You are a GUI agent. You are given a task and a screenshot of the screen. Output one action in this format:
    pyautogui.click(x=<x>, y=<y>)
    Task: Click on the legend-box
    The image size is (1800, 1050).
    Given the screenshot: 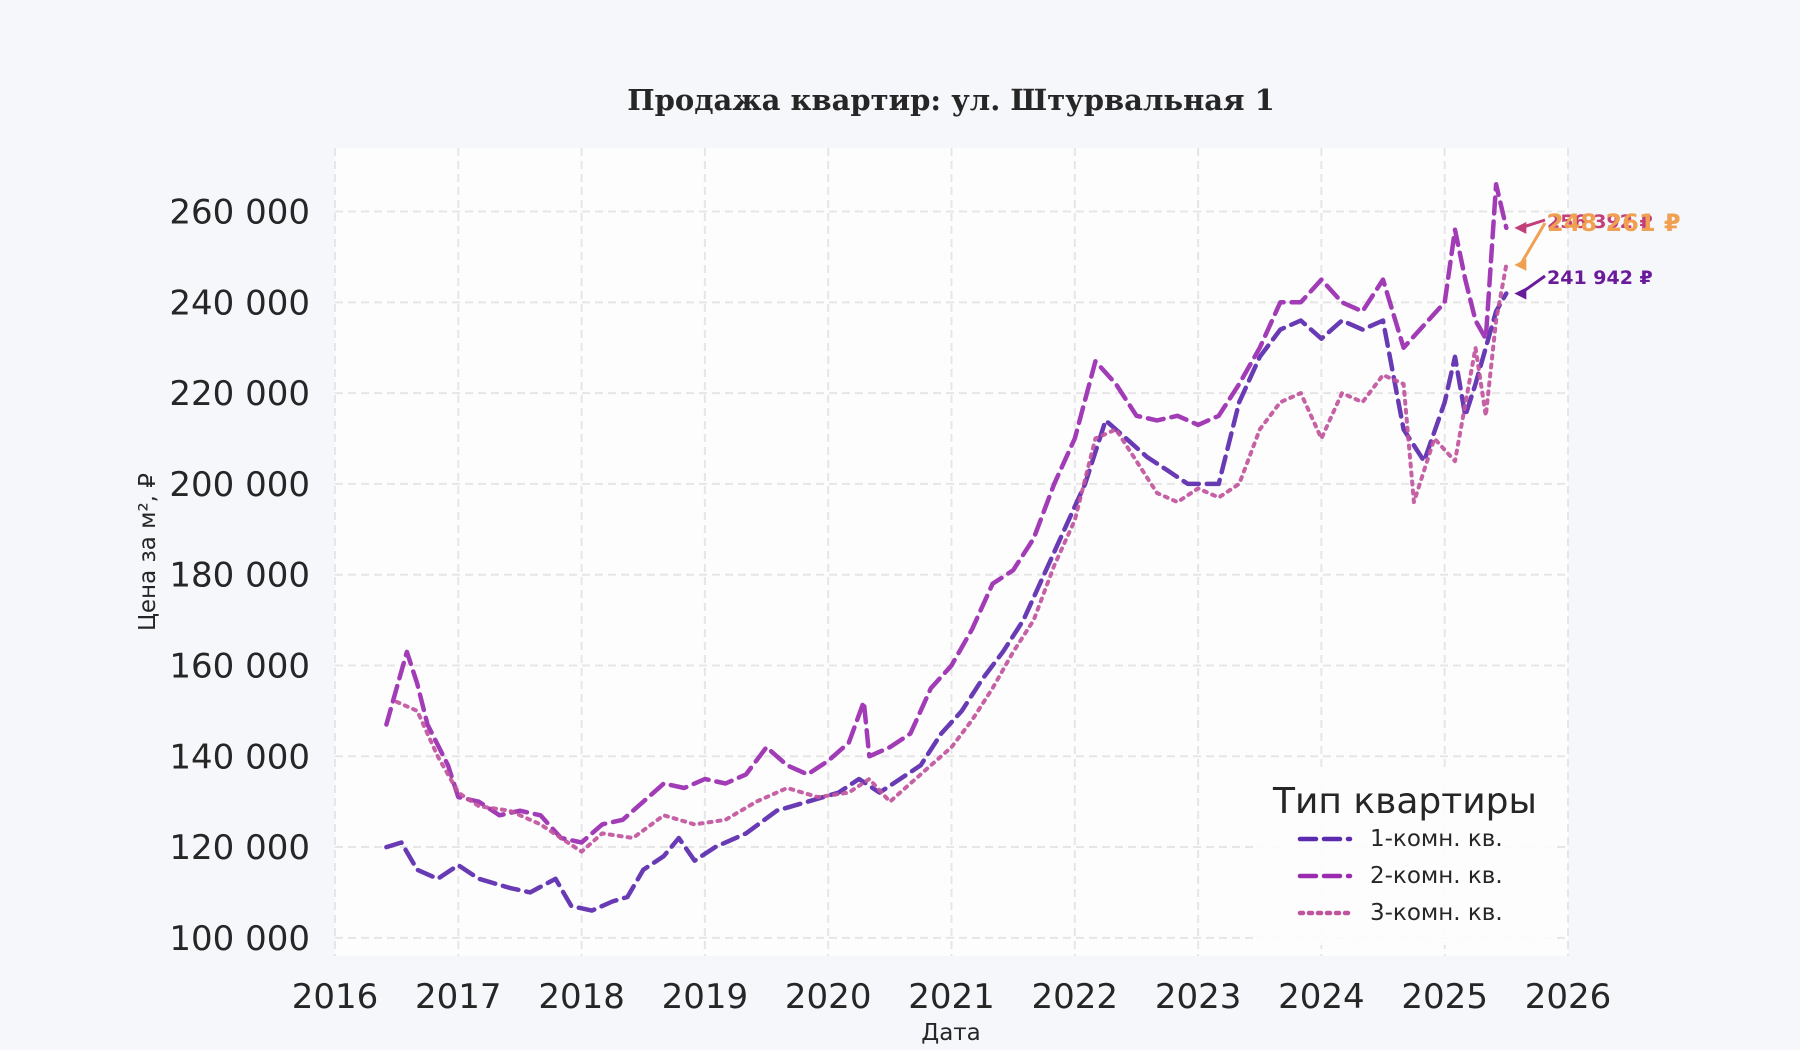 What is the action you would take?
    pyautogui.click(x=1405, y=857)
    